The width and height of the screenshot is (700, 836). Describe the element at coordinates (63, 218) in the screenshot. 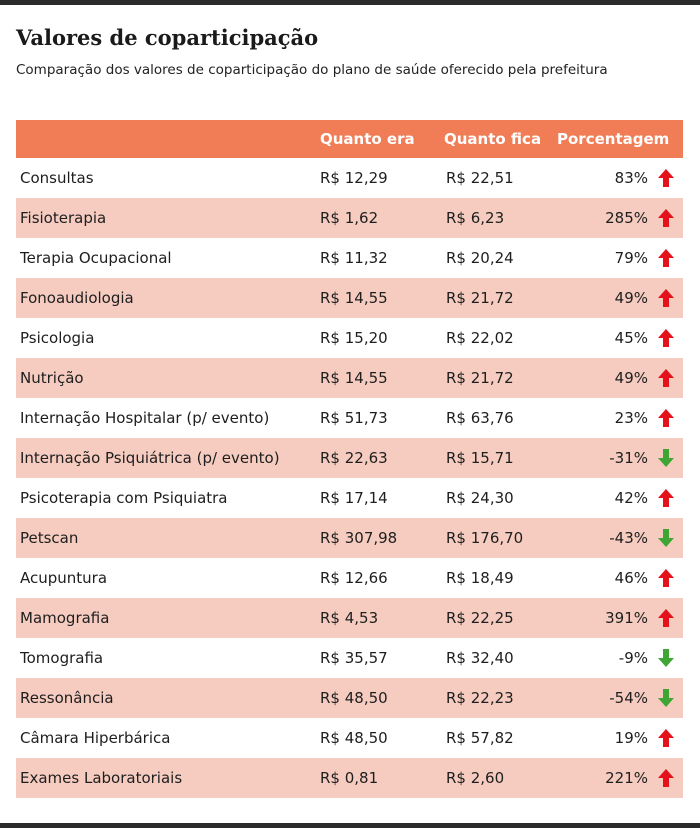

I see `row-name: Fisioterapia` at that location.